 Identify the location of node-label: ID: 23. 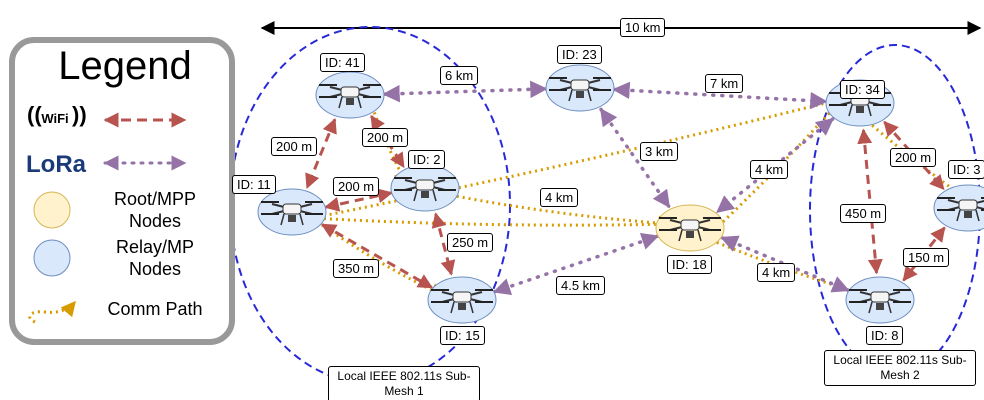
(579, 54).